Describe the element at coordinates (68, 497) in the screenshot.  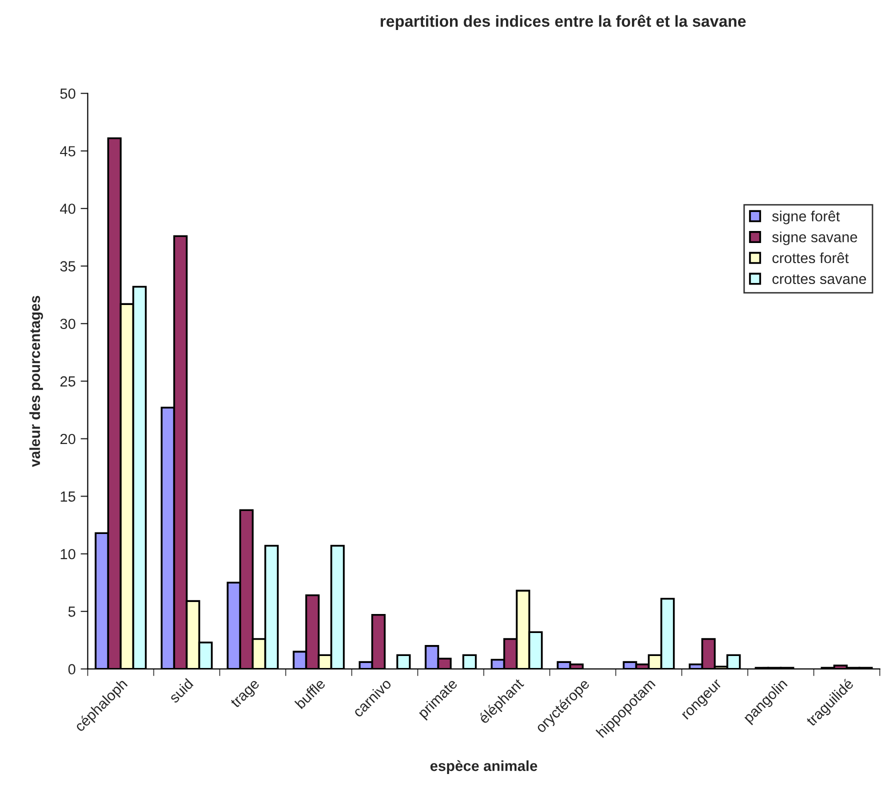
I see `y-tick-label: 15` at that location.